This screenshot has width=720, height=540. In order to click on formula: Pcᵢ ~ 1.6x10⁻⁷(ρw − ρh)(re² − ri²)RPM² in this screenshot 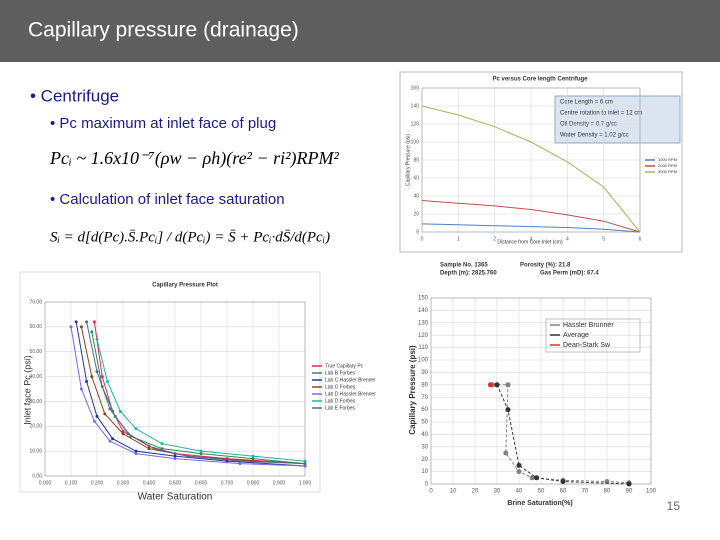, I will do `click(194, 158)`.